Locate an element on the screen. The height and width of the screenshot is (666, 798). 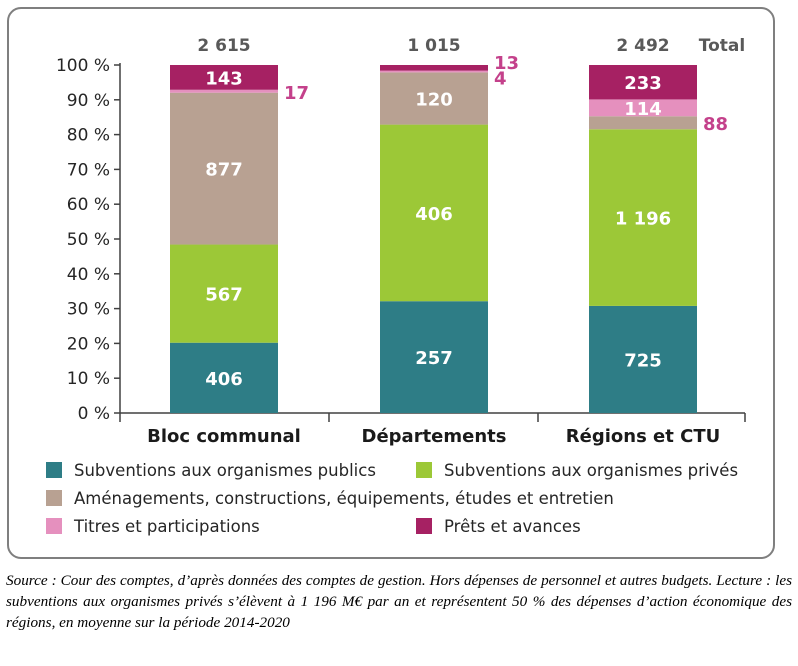
segment-value-label: 233 is located at coordinates (643, 83).